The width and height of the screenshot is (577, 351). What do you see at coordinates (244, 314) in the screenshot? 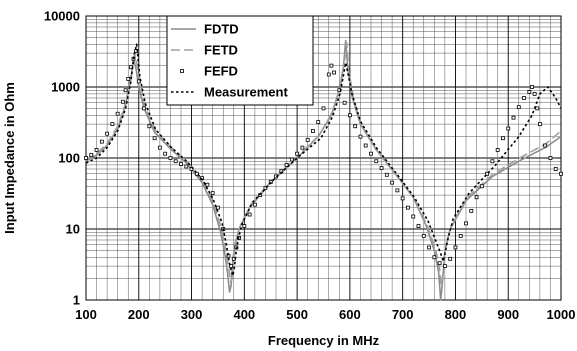
I see `x-tick-label: 400` at bounding box center [244, 314].